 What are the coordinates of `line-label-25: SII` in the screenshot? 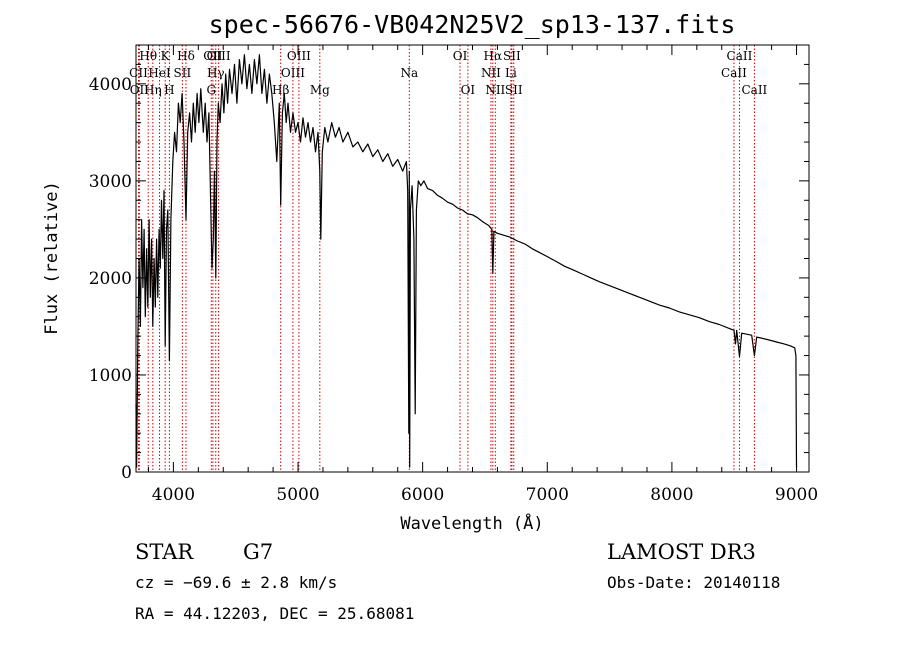 It's located at (514, 90).